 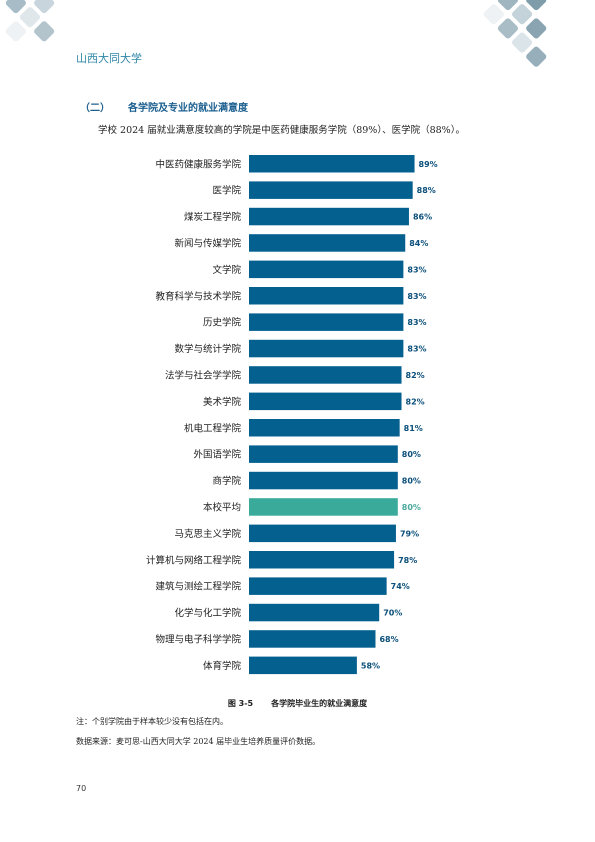 I want to click on value-label: 86%, so click(x=422, y=217).